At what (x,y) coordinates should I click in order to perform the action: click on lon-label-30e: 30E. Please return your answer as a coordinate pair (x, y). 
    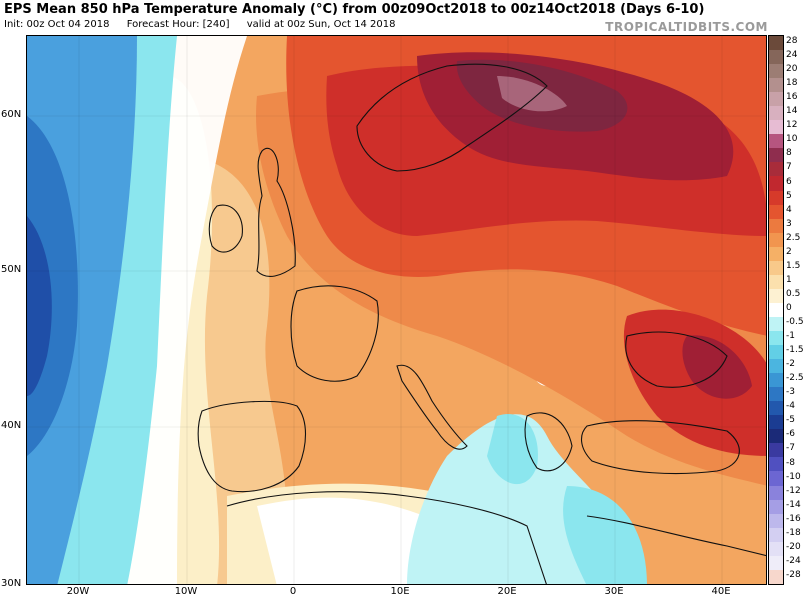
    Looking at the image, I should click on (614, 591).